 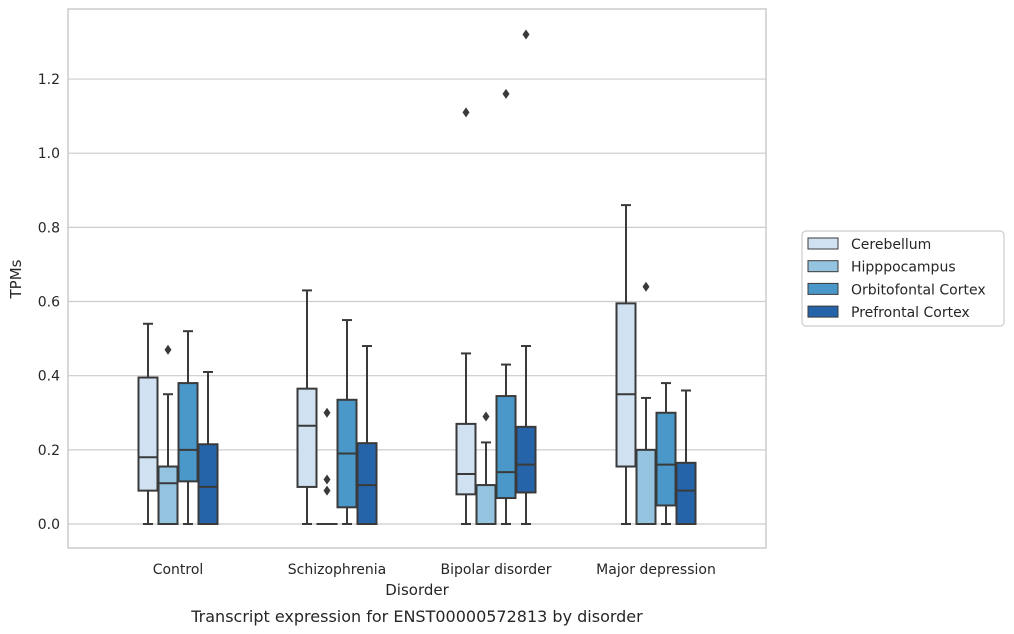 I want to click on x-tick-label: Bipolar disorder, so click(x=495, y=570).